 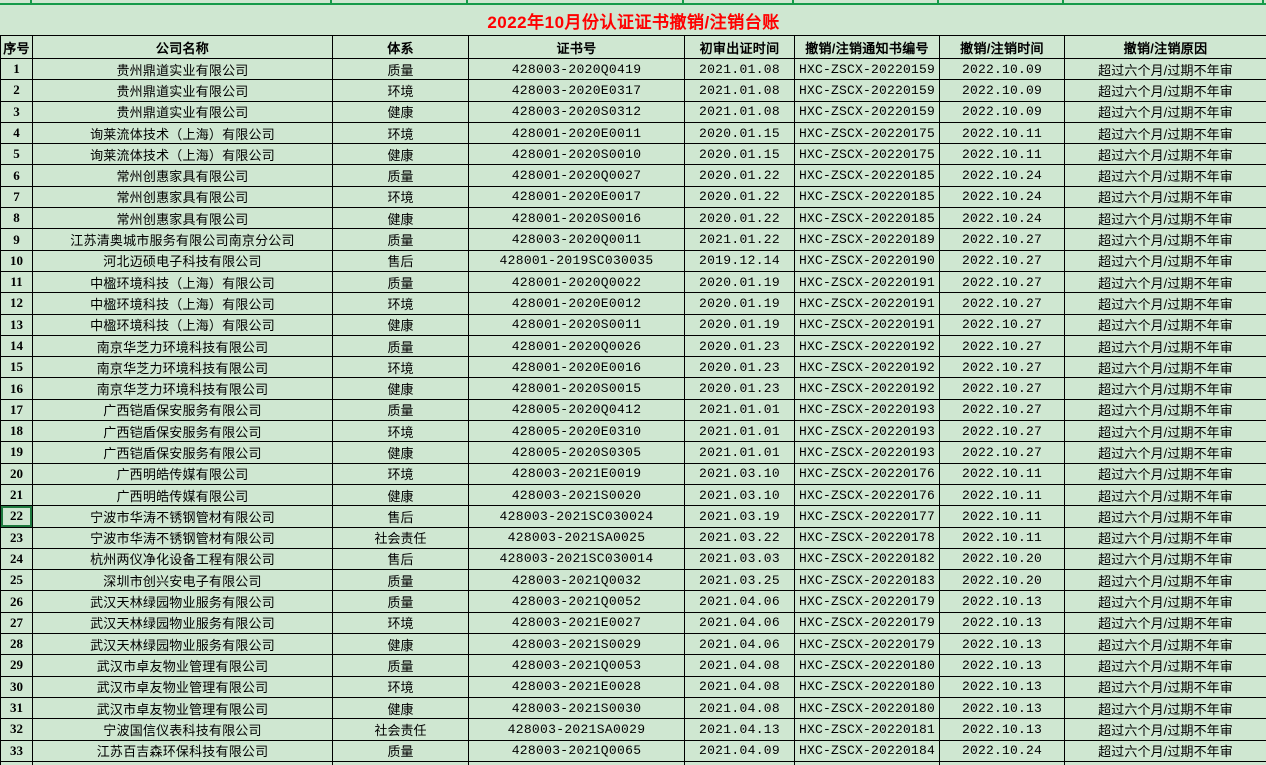 I want to click on cell-cert: 428003-2020Q0011, so click(x=576, y=239).